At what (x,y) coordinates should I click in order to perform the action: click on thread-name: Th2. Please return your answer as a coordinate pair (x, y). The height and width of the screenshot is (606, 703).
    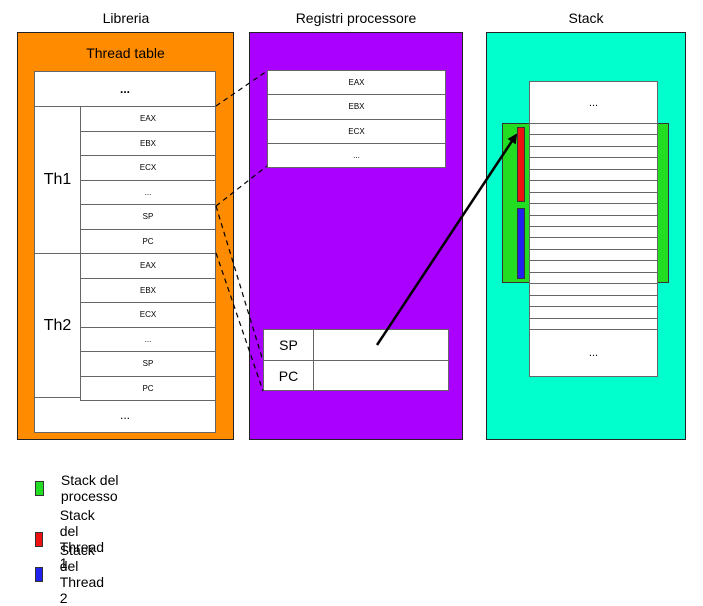
    Looking at the image, I should click on (57, 325).